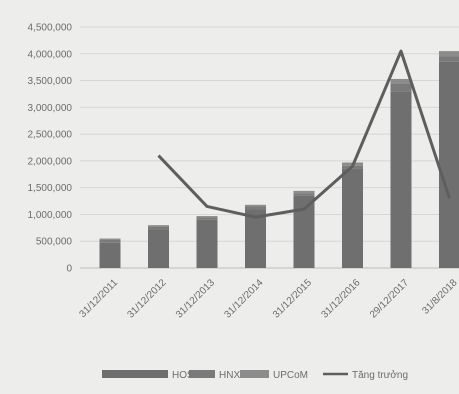  Describe the element at coordinates (380, 375) in the screenshot. I see `legend-label: Tăng trưởng` at that location.